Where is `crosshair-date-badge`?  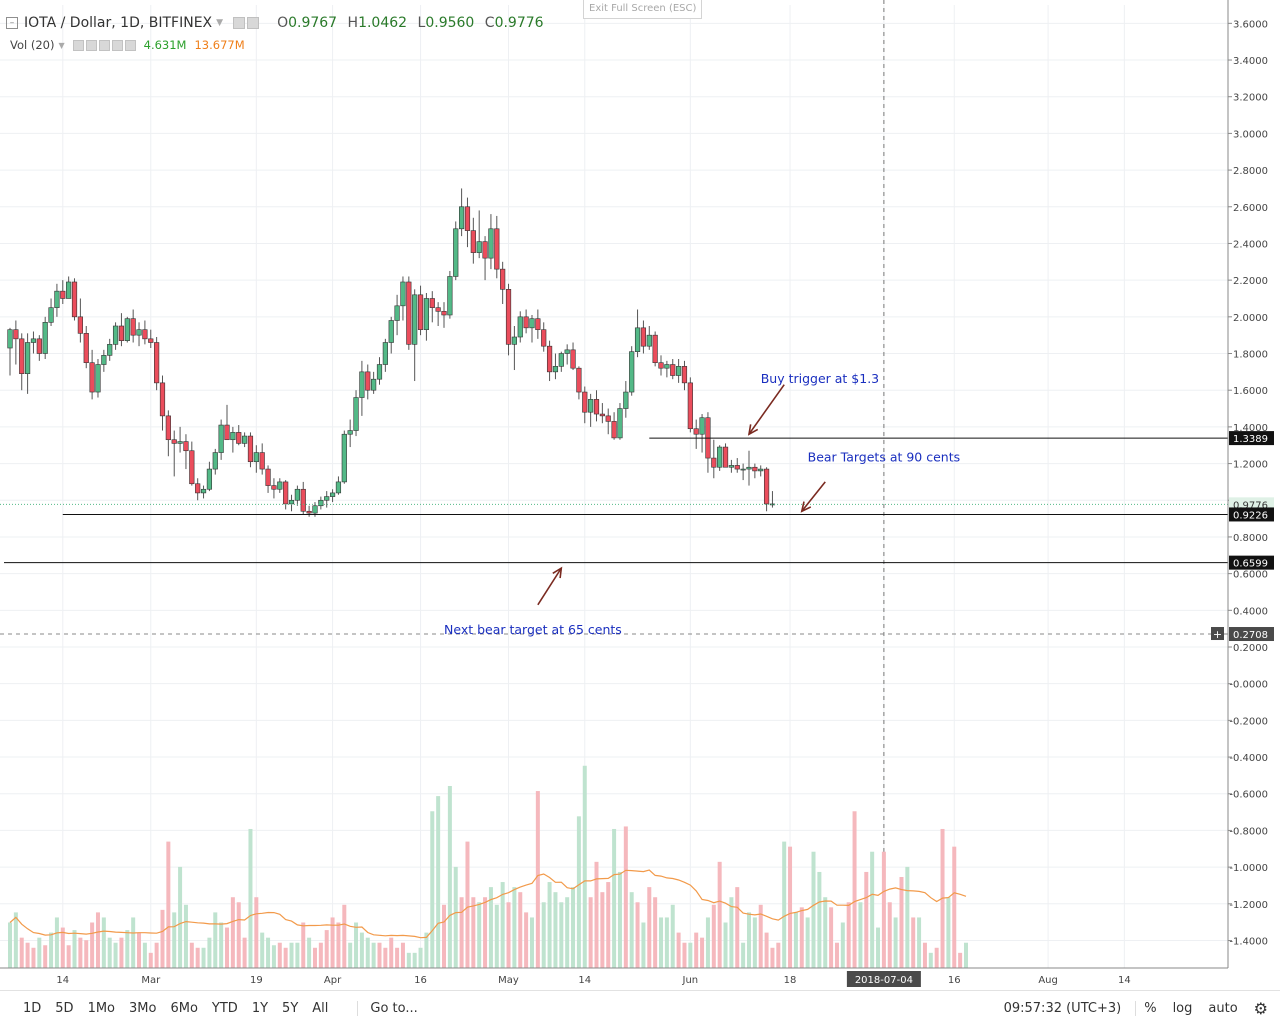 crosshair-date-badge is located at coordinates (883, 979).